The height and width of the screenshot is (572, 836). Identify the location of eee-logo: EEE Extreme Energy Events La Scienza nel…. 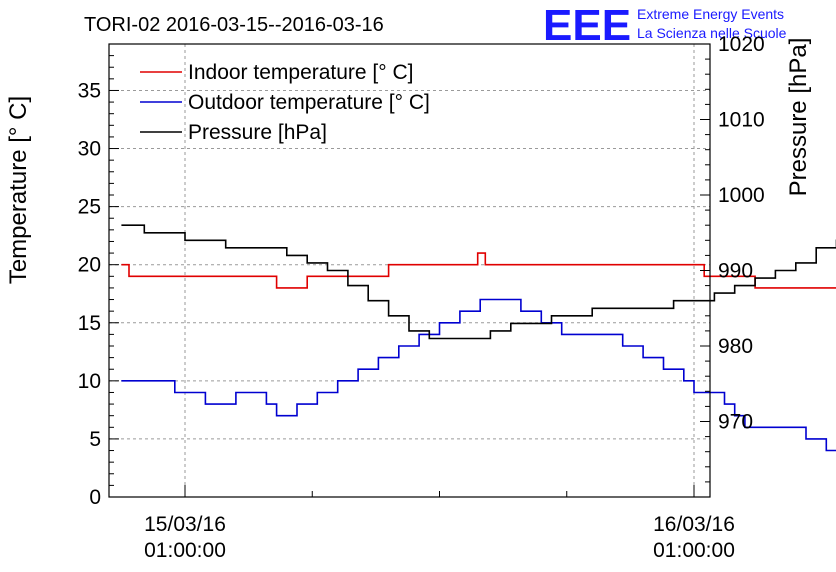
(665, 25).